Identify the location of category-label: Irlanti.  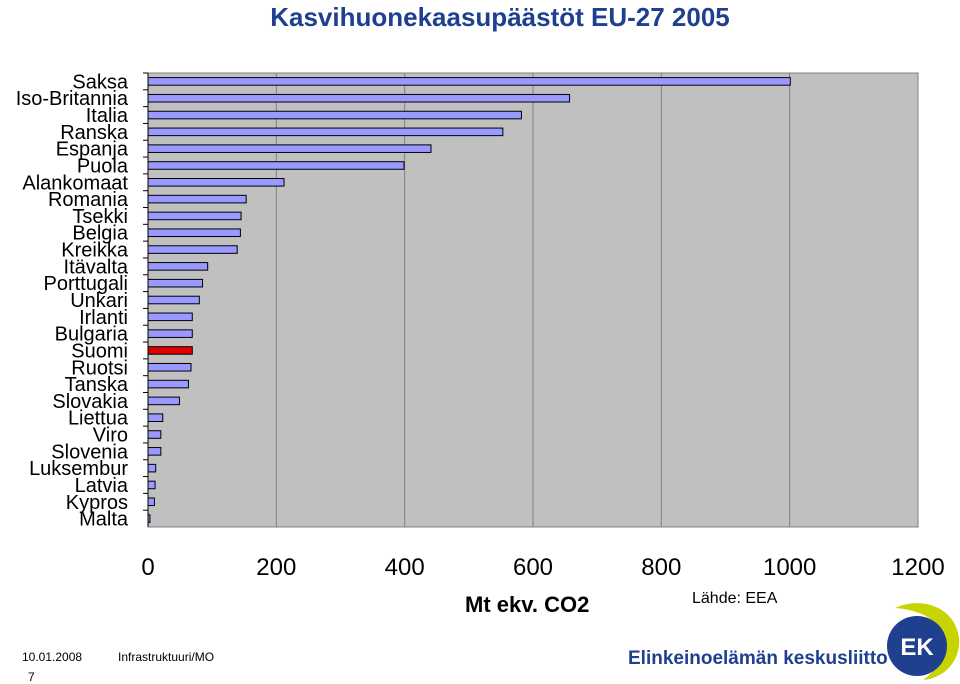
(103, 318).